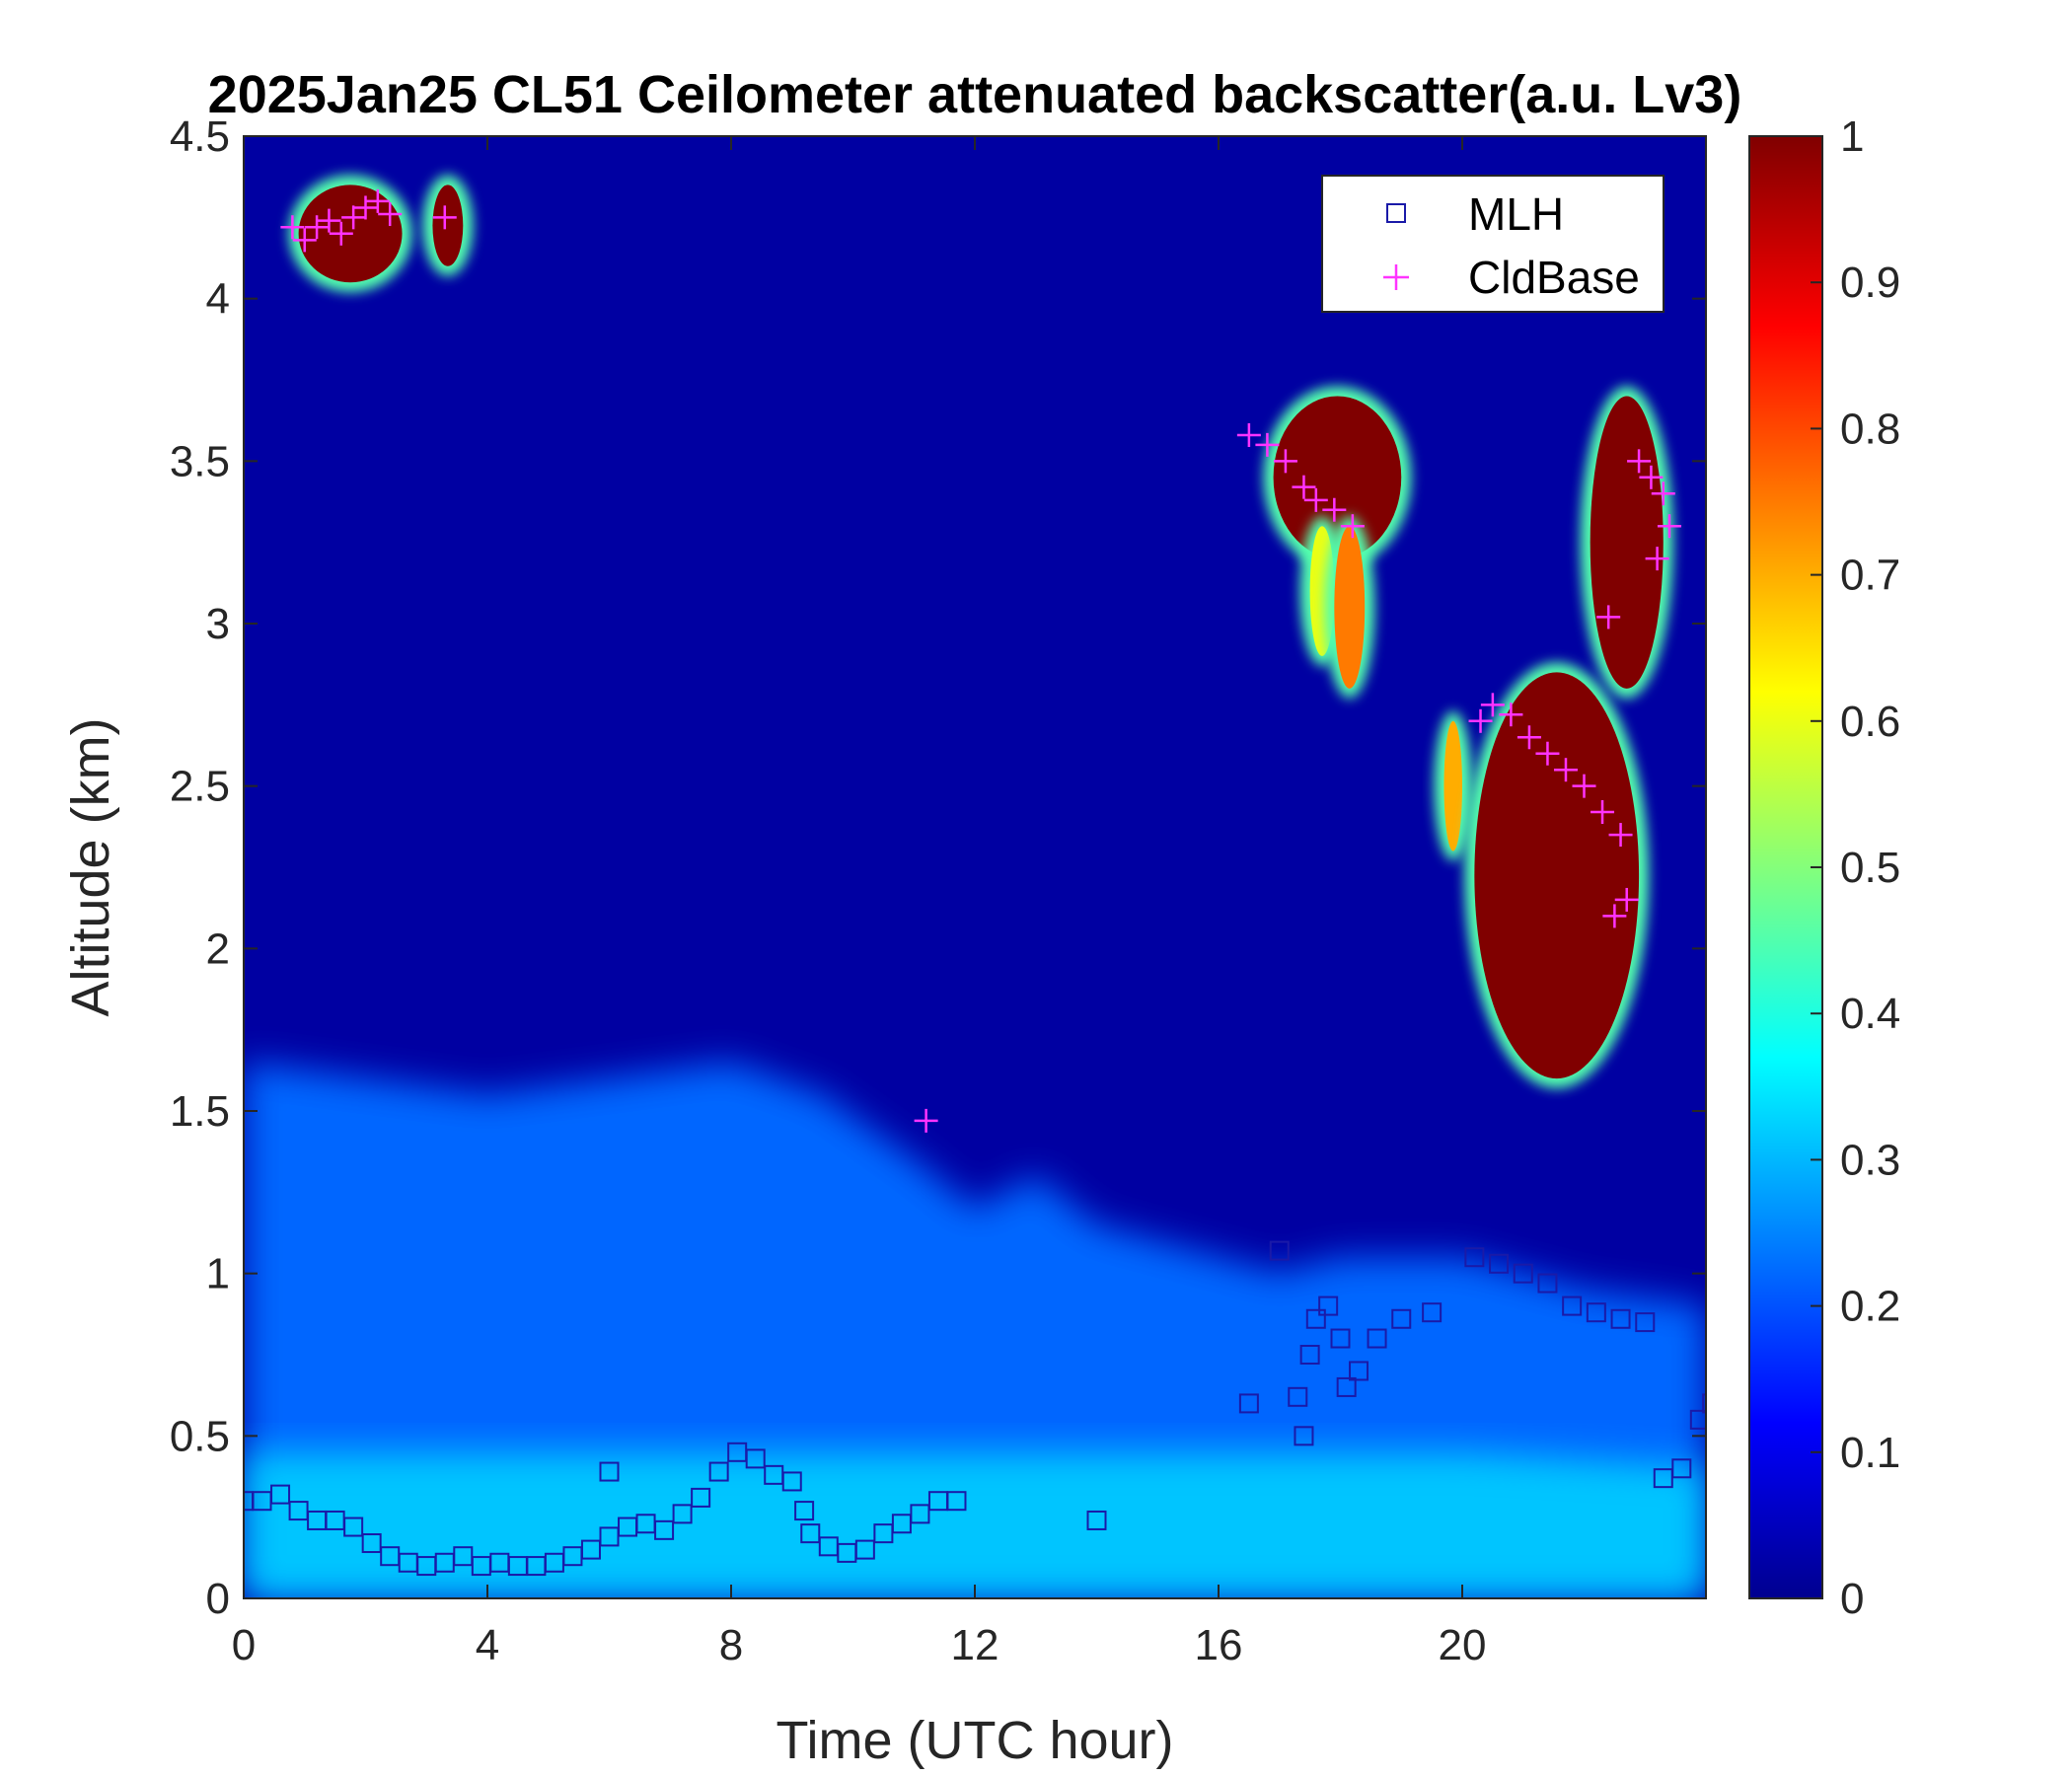 This screenshot has height=1776, width=2072. What do you see at coordinates (975, 1645) in the screenshot?
I see `x-tick-label: 12` at bounding box center [975, 1645].